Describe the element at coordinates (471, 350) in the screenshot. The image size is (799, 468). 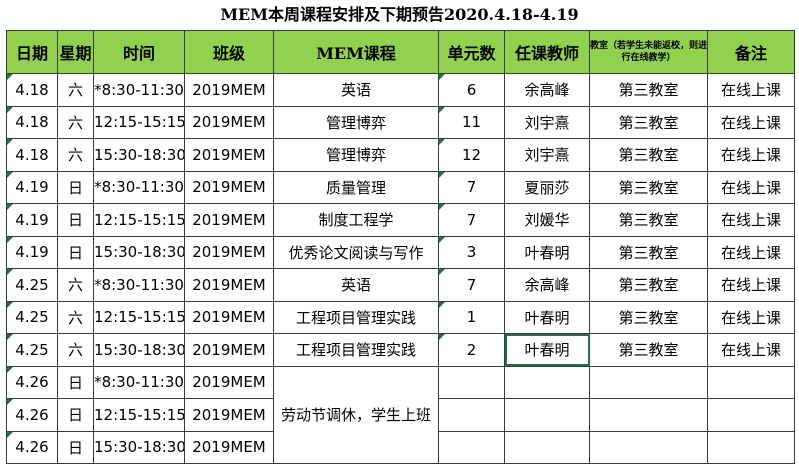
I see `cell-units: 2` at that location.